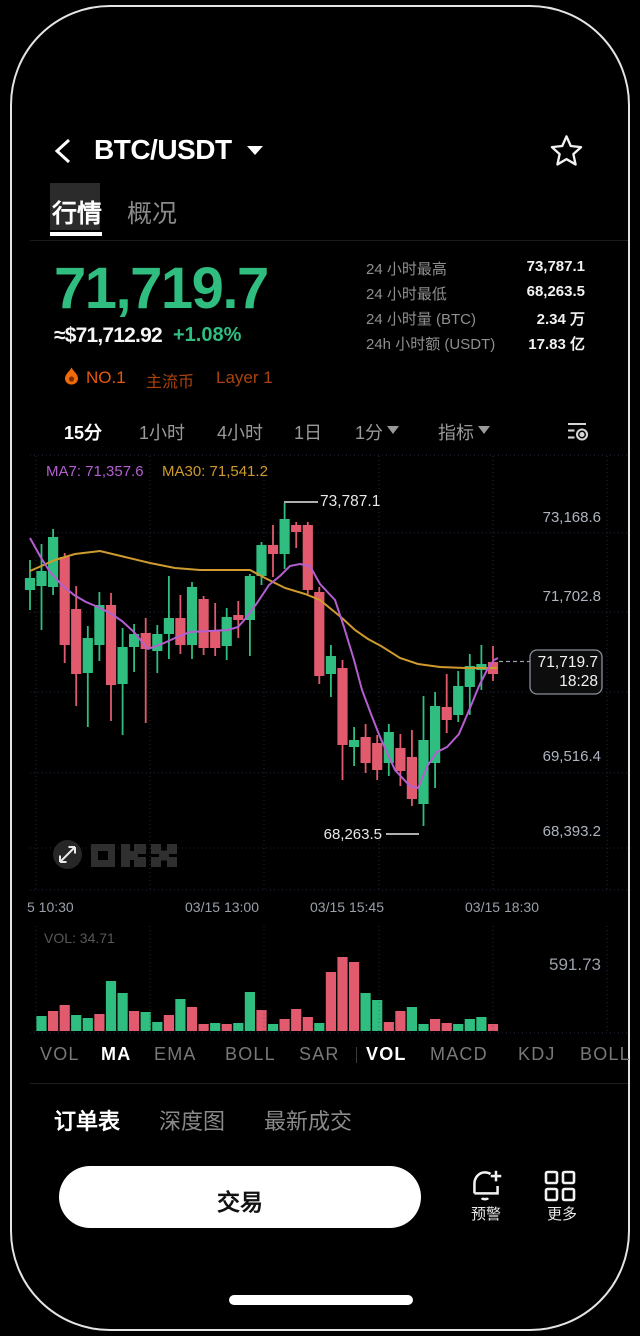 The height and width of the screenshot is (1336, 640). What do you see at coordinates (350, 501) in the screenshot?
I see `svg-text: 73,787.1` at bounding box center [350, 501].